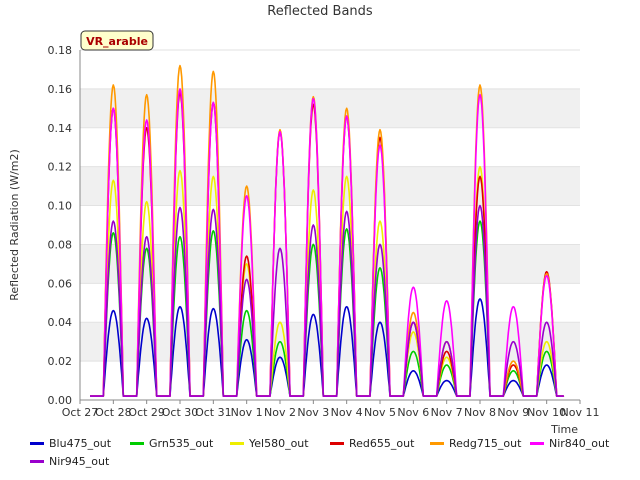 Image resolution: width=640 pixels, height=480 pixels. Describe the element at coordinates (280, 412) in the screenshot. I see `x-tick-label: Nov 2` at that location.